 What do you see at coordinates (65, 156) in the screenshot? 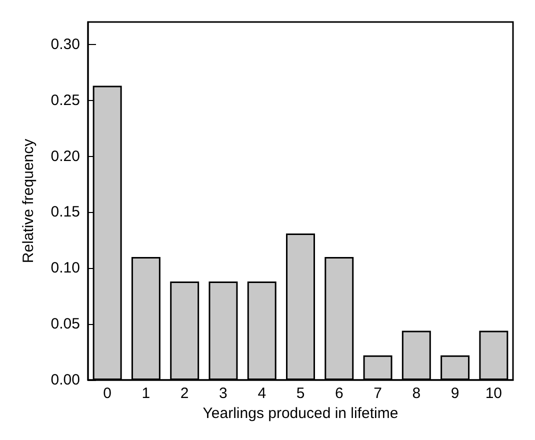
I see `y-tick-label: 0.20` at bounding box center [65, 156].